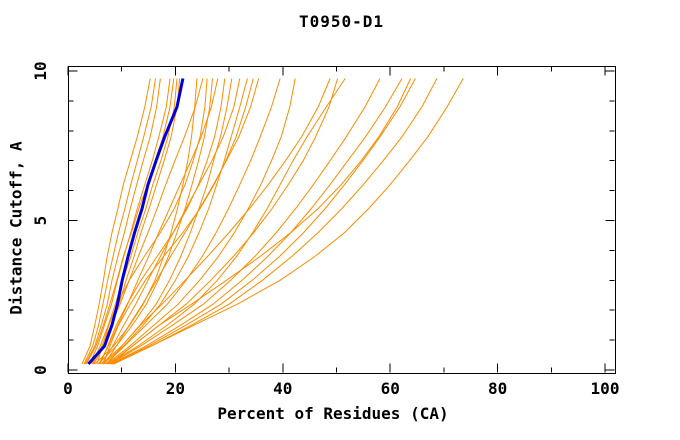 The width and height of the screenshot is (680, 440). Describe the element at coordinates (605, 388) in the screenshot. I see `x-tick-label: 100` at that location.